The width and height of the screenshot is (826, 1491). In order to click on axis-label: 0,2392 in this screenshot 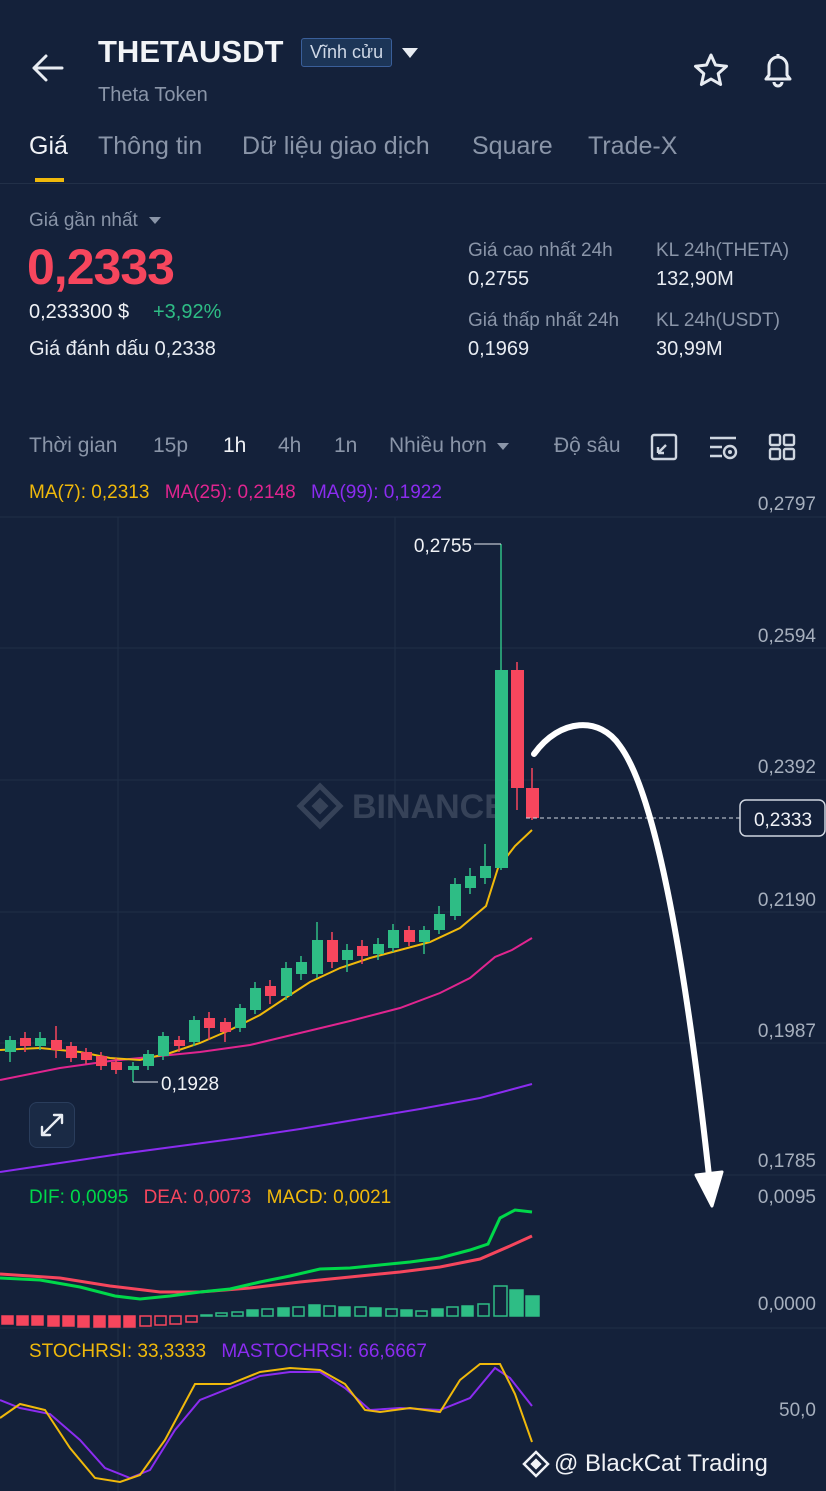, I will do `click(786, 767)`.